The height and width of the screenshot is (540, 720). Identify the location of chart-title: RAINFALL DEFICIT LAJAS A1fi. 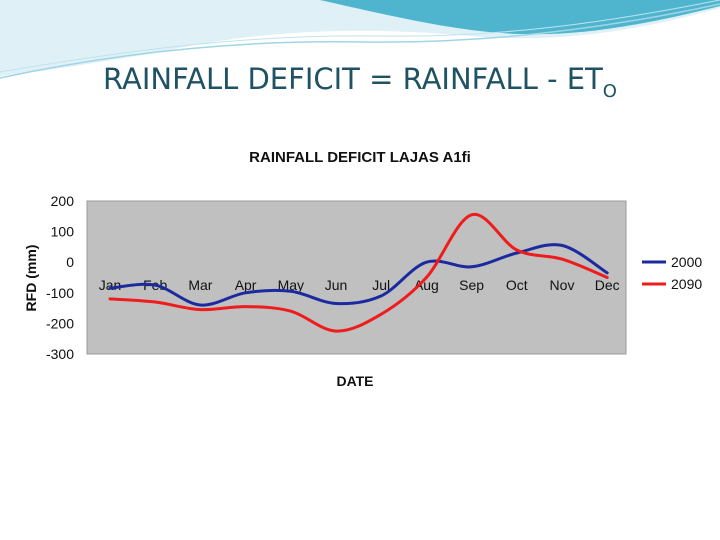
(360, 157).